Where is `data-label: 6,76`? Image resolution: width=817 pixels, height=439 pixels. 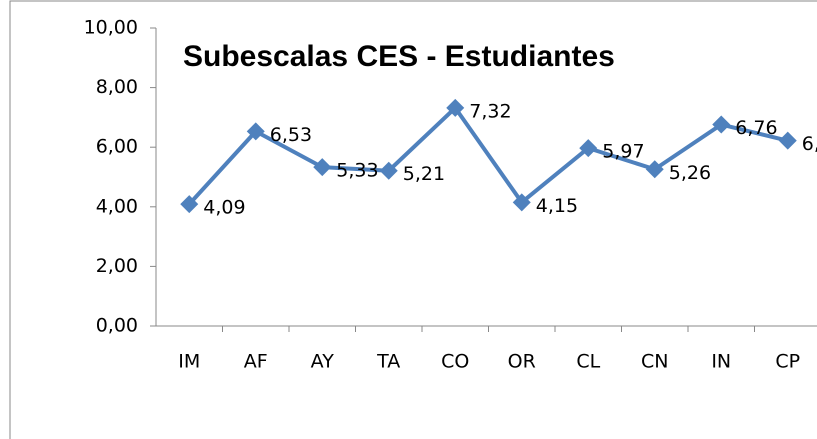 data-label: 6,76 is located at coordinates (756, 128).